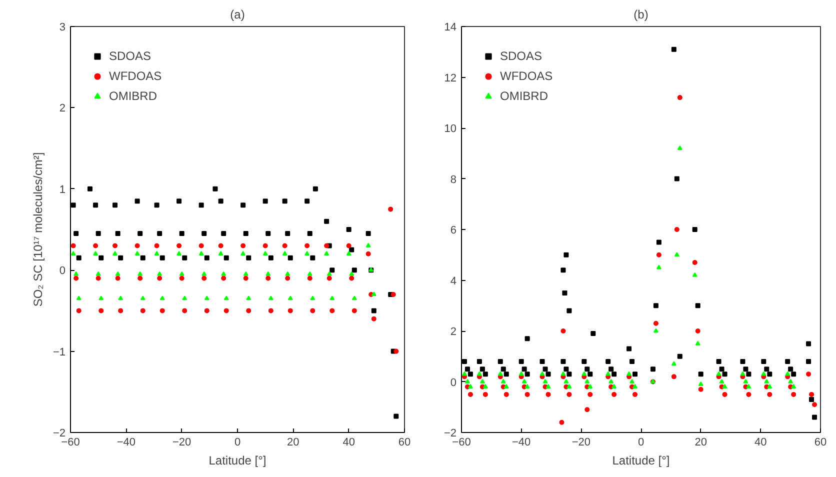 This screenshot has height=477, width=836. I want to click on y-tick-label: 10, so click(450, 129).